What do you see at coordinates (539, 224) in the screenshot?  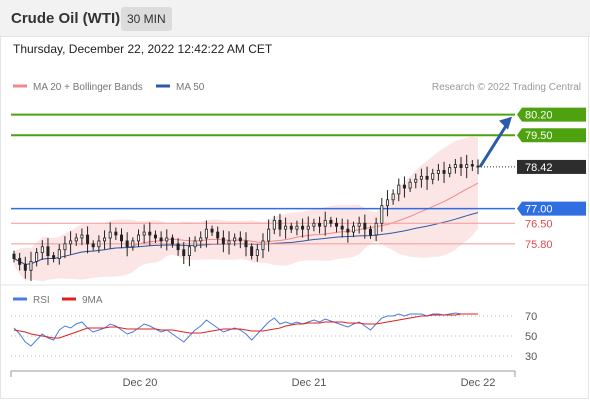 I see `level-label: 76.50` at bounding box center [539, 224].